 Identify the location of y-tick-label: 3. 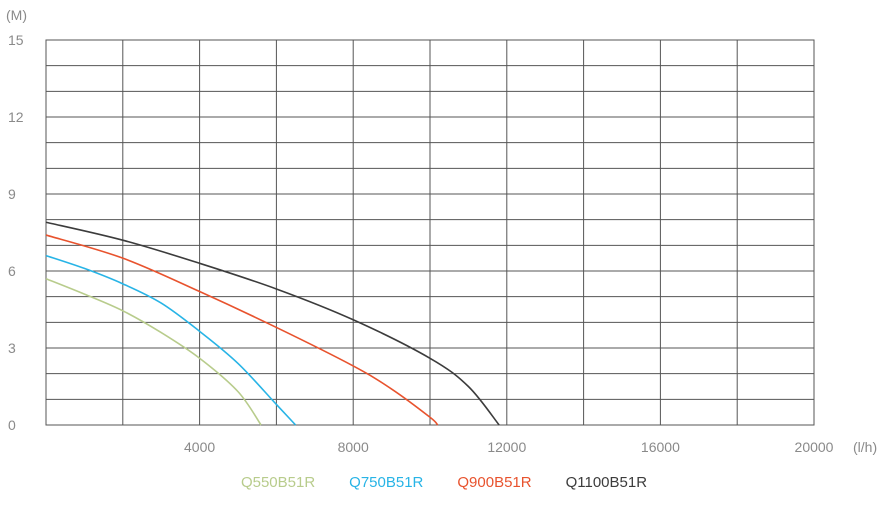
(12, 348).